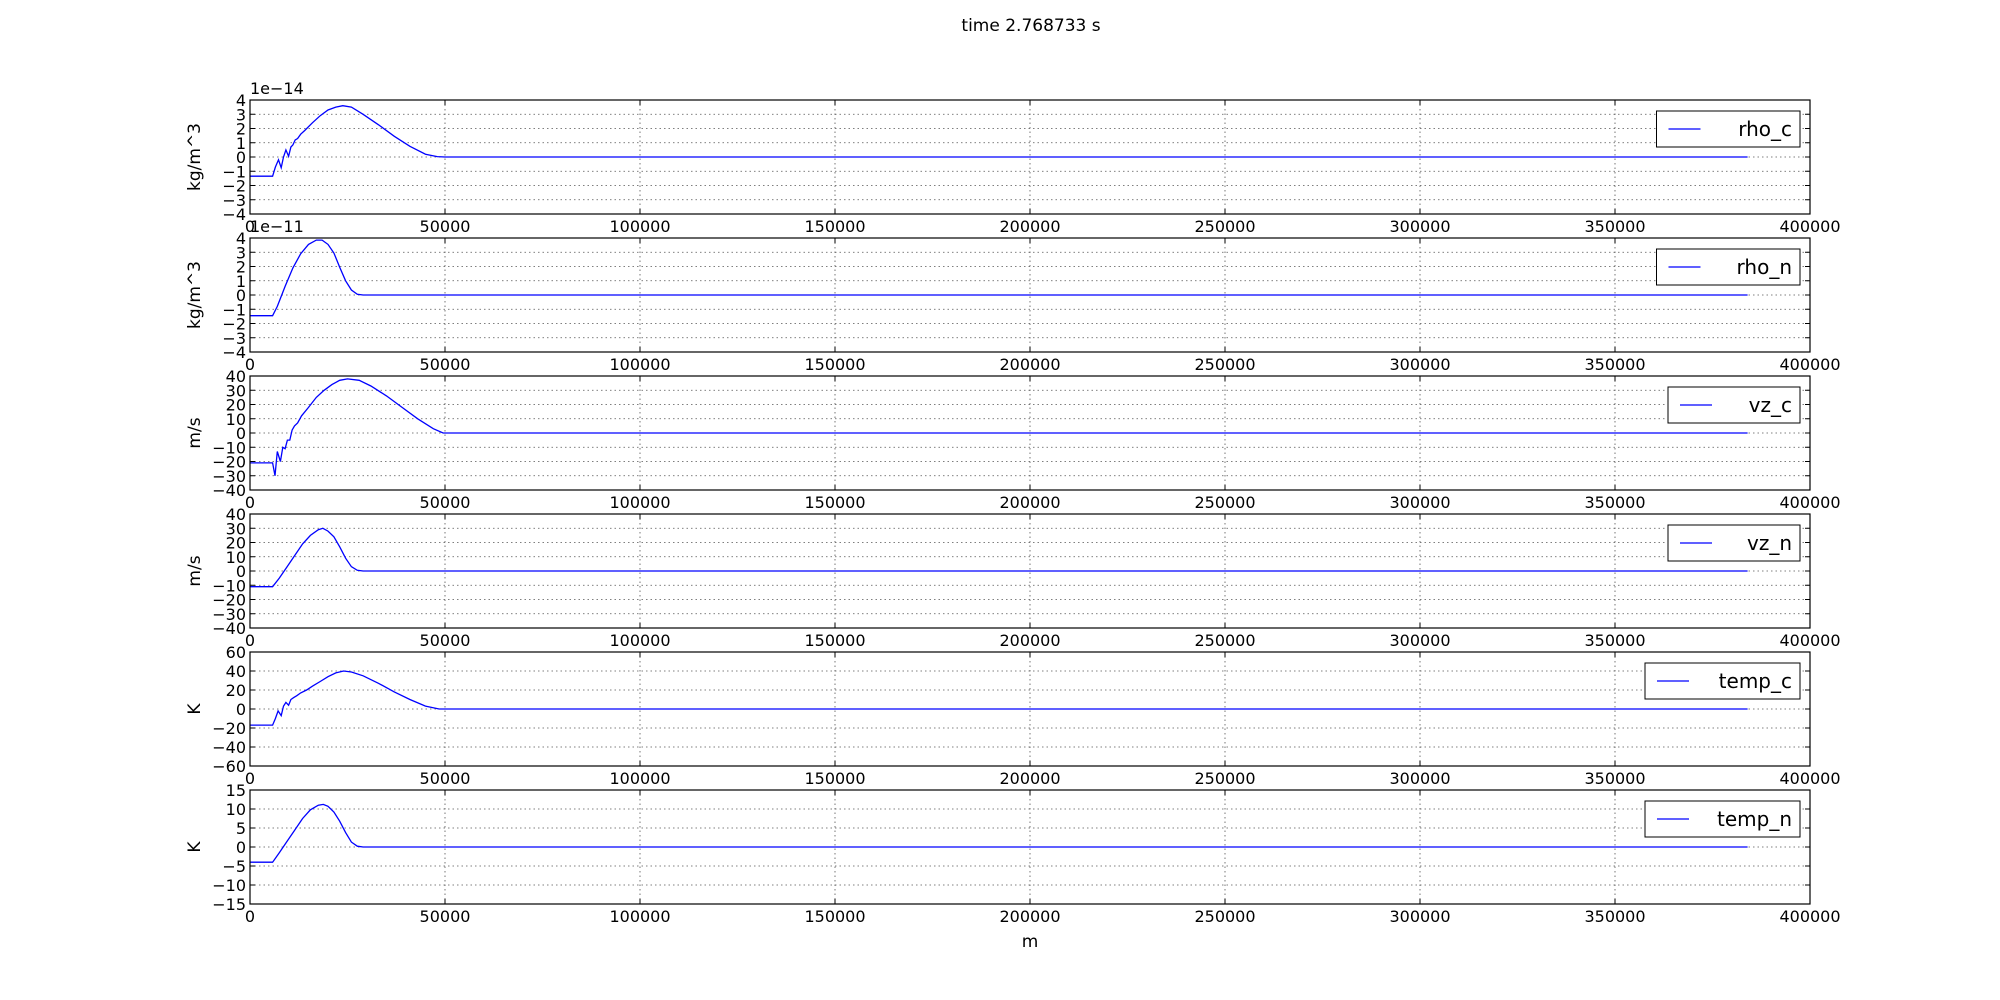 The image size is (2000, 1000). What do you see at coordinates (229, 904) in the screenshot?
I see `y-tick-label: −15` at bounding box center [229, 904].